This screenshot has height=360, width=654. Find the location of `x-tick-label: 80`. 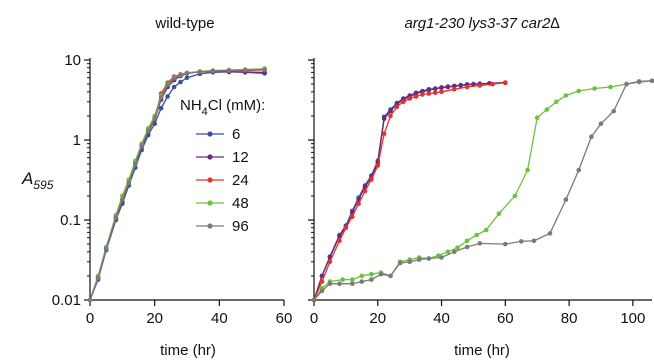

x-tick-label: 80 is located at coordinates (569, 318).